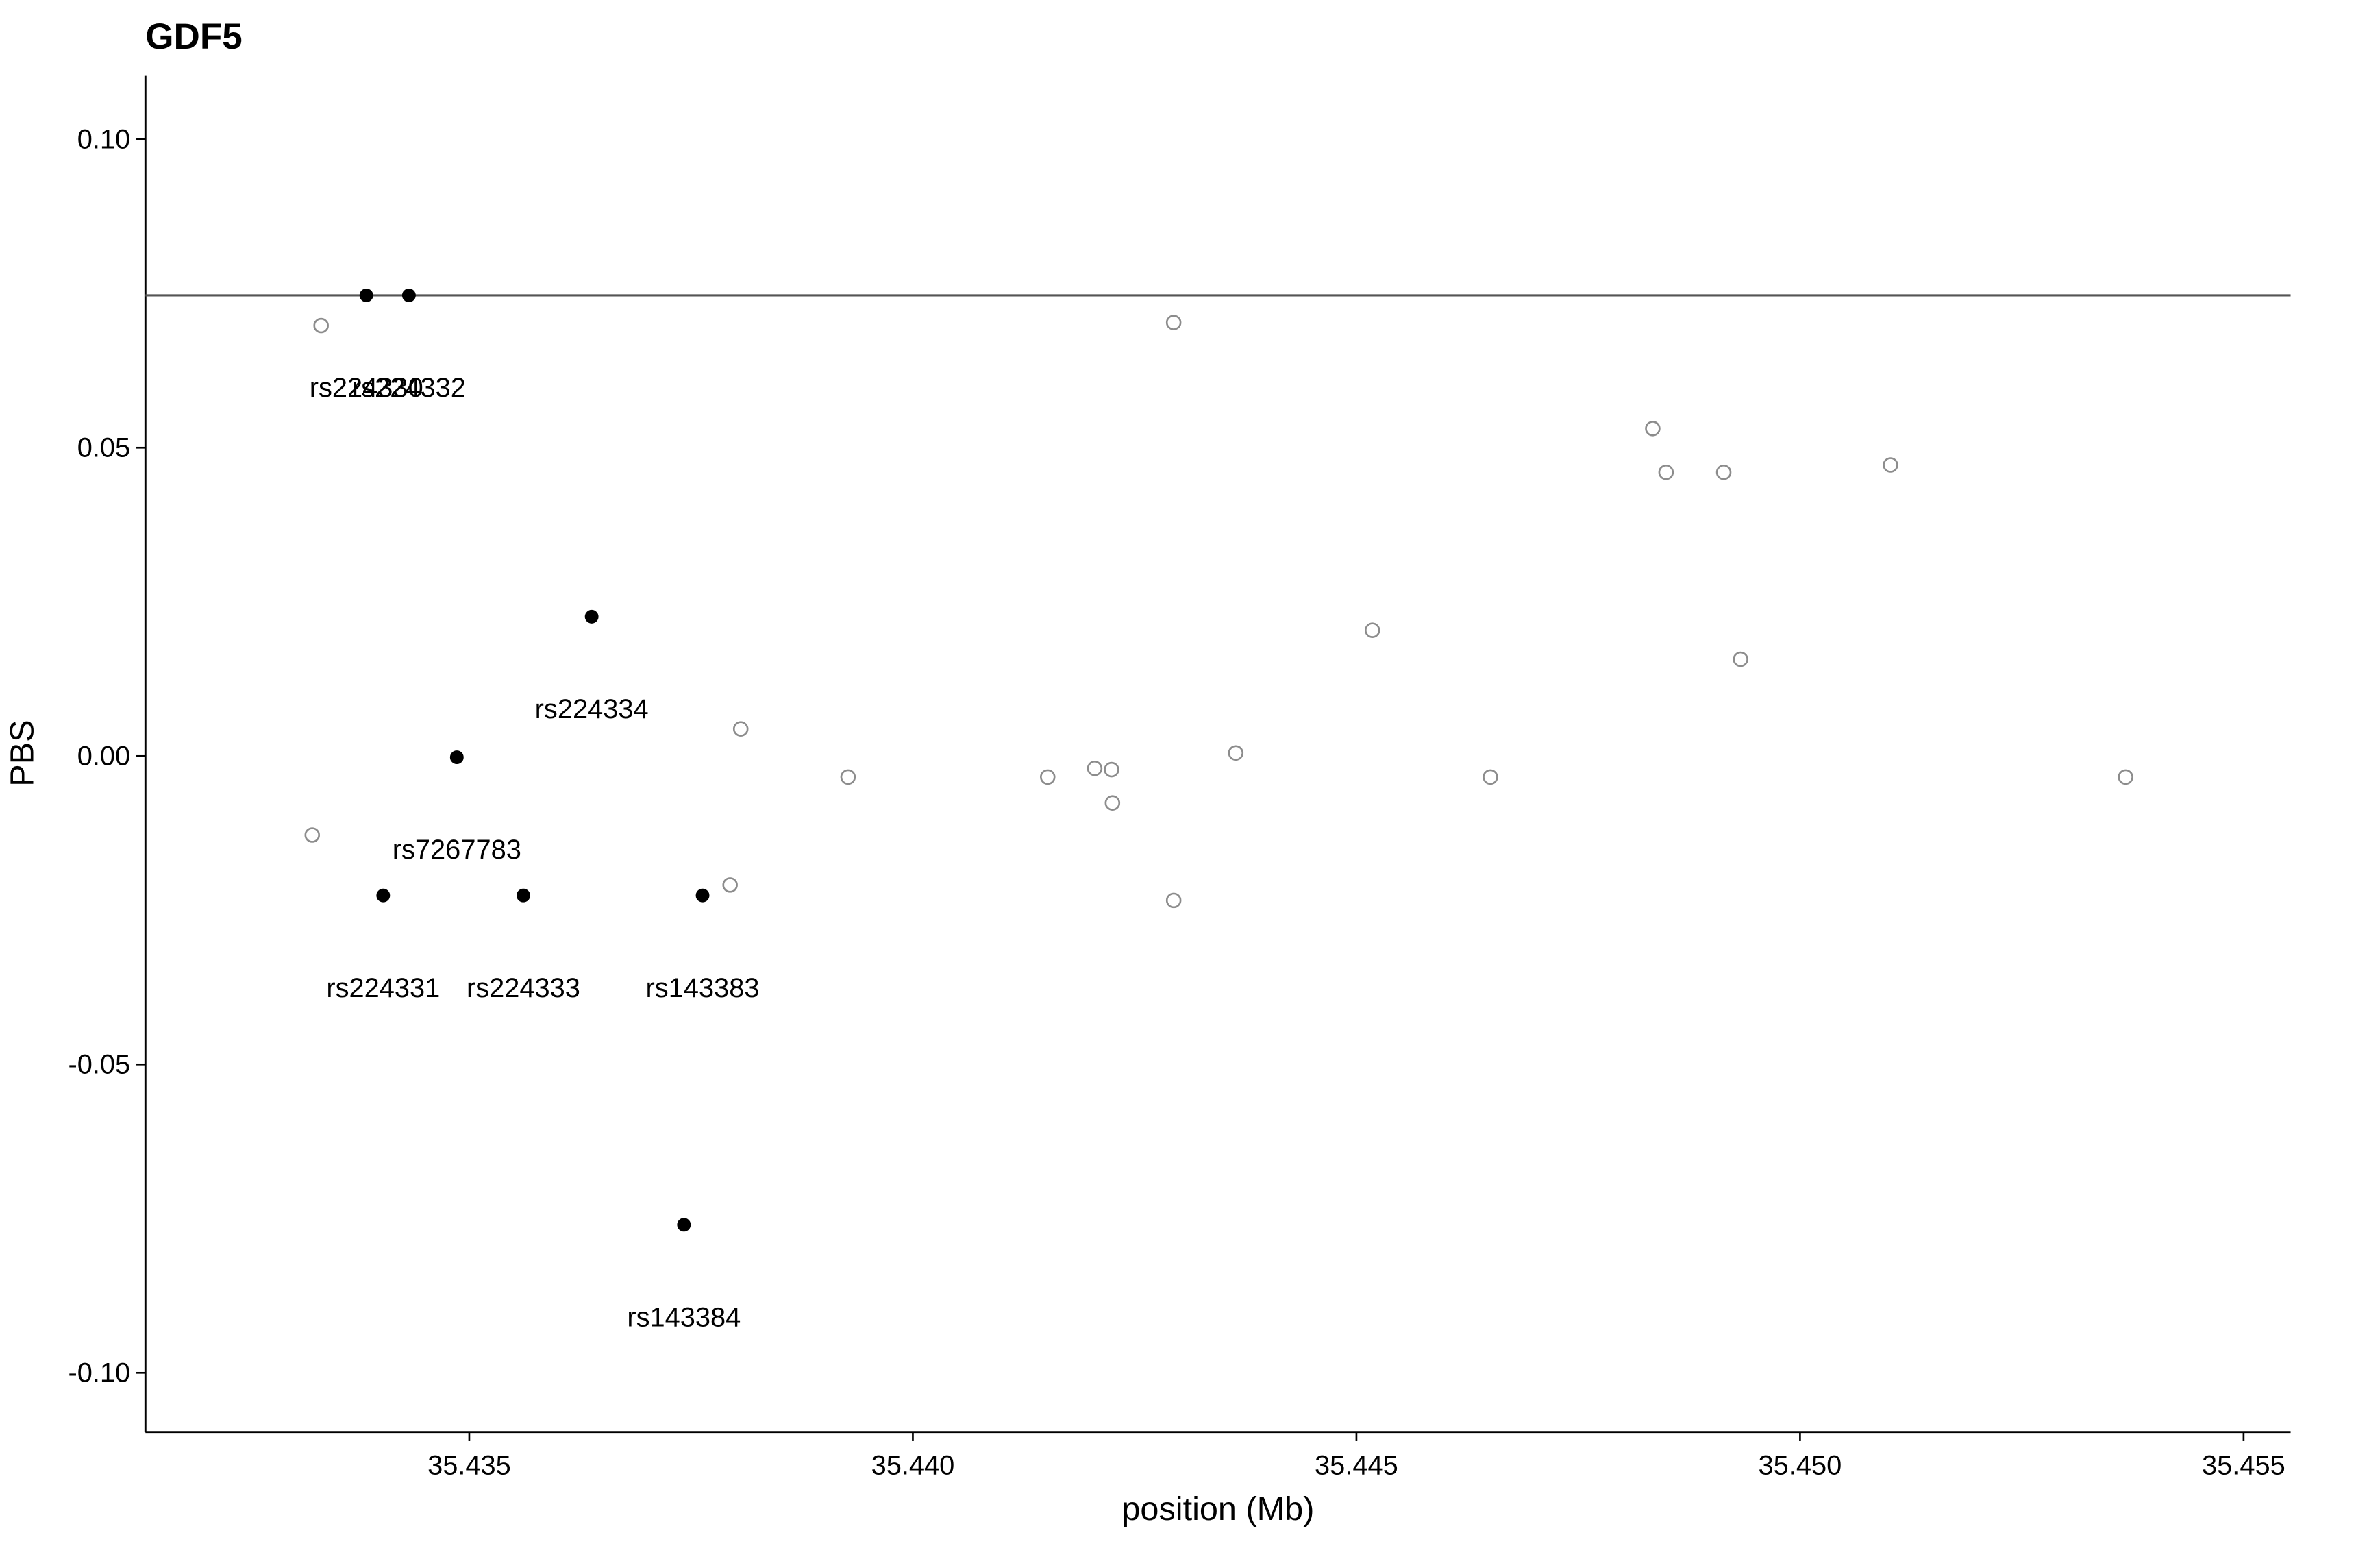 The image size is (2380, 1546). I want to click on point-label: rs224333, so click(523, 988).